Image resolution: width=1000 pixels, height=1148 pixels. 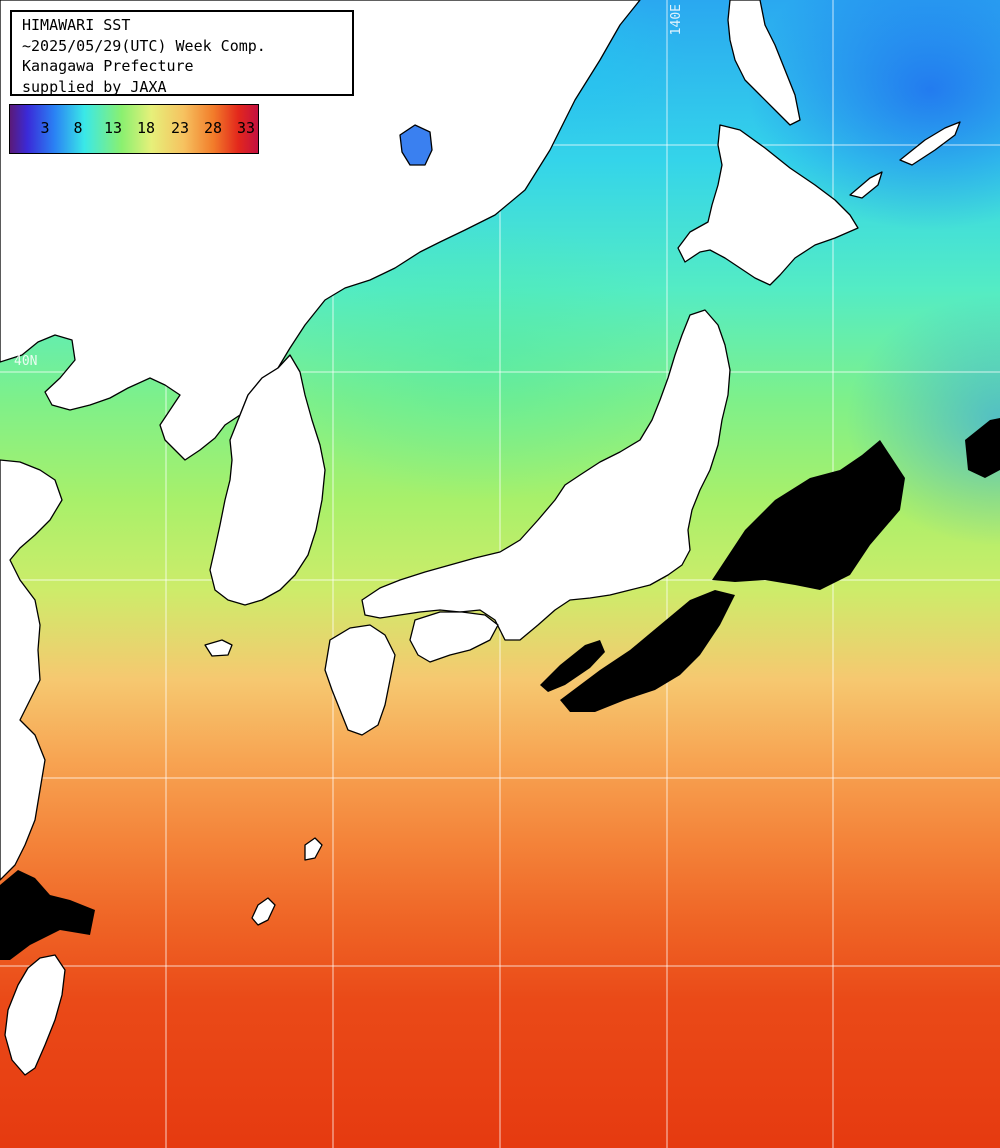 I want to click on info-region: Kanagawa Prefecture, so click(x=108, y=66).